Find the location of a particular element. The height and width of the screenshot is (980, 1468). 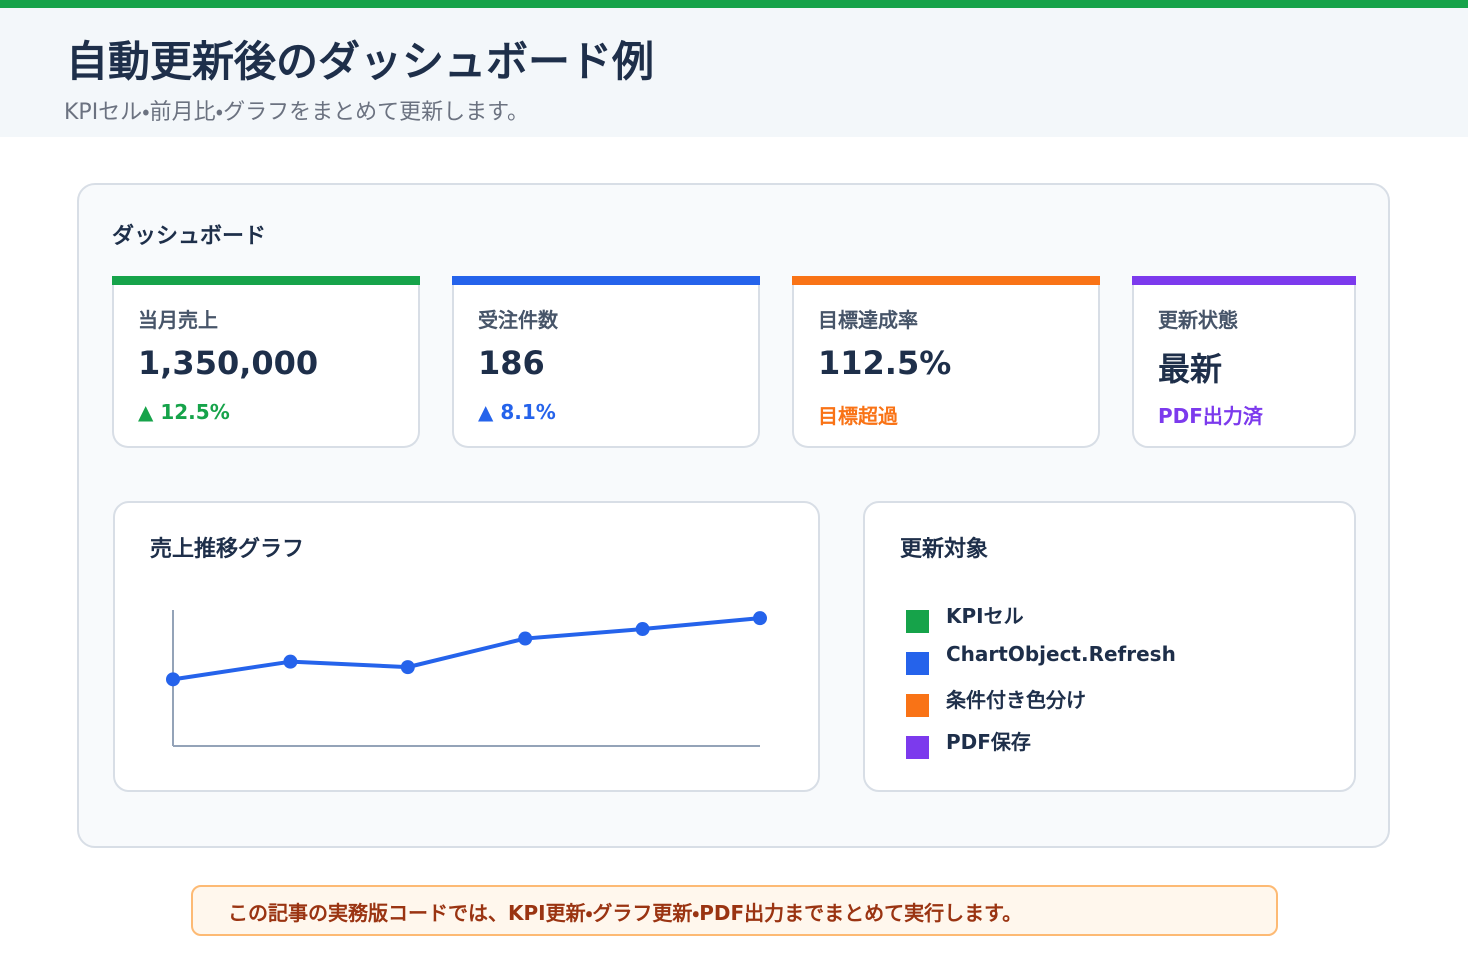

page-title: 自動更新後のダッシュボード例 is located at coordinates (360, 61).